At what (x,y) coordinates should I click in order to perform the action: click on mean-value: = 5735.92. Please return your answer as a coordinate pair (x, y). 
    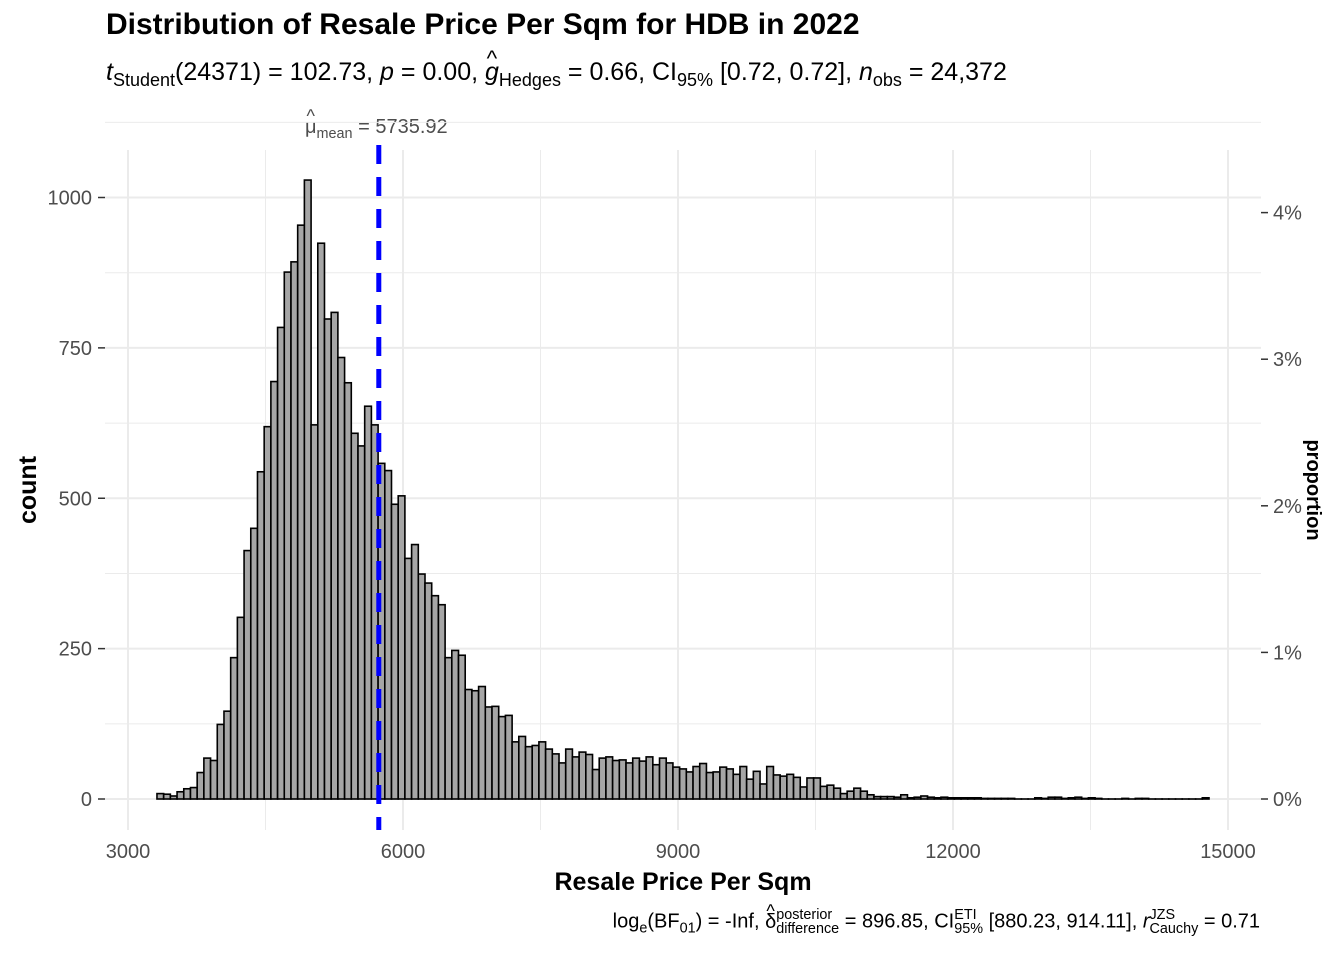
    Looking at the image, I should click on (400, 127).